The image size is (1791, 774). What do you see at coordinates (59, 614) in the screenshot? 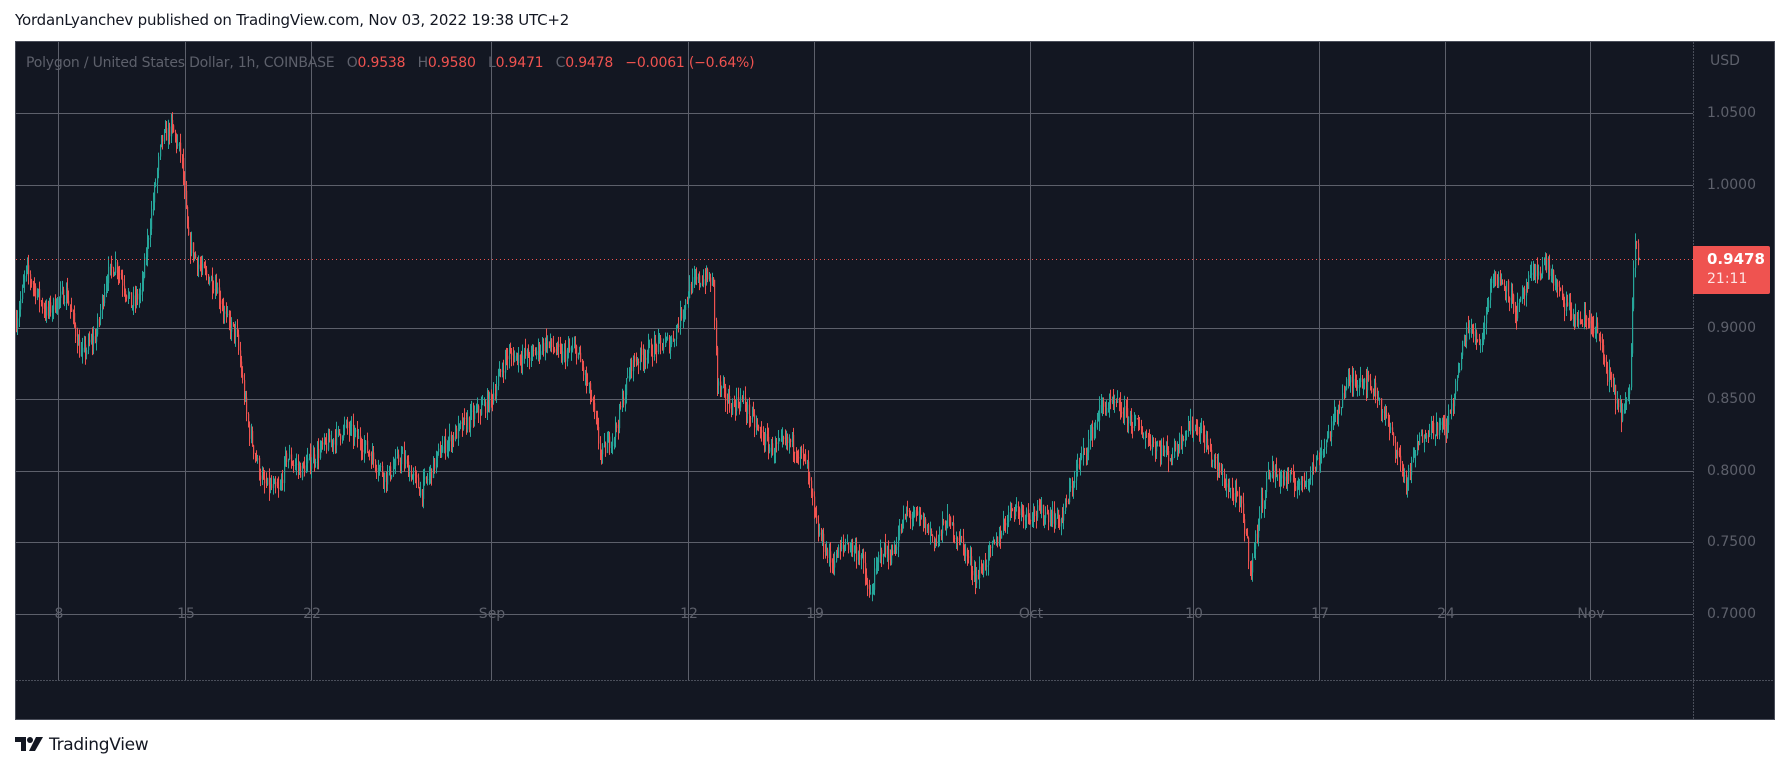
I see `time-tick-label: 8` at bounding box center [59, 614].